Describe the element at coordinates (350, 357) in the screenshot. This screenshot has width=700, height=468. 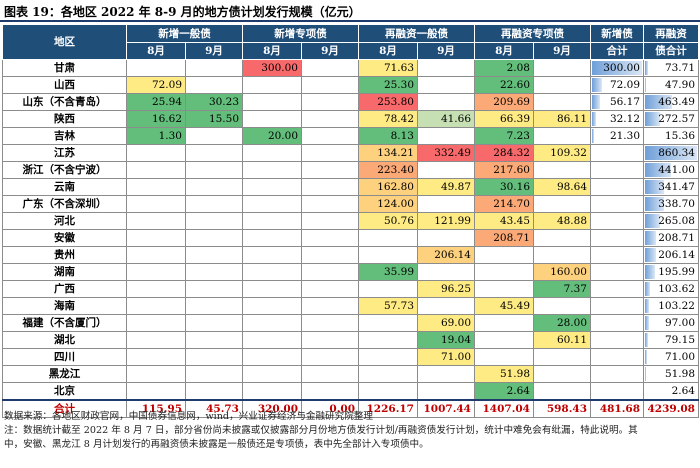
I see `table-row: 四川 71.00 71.00` at that location.